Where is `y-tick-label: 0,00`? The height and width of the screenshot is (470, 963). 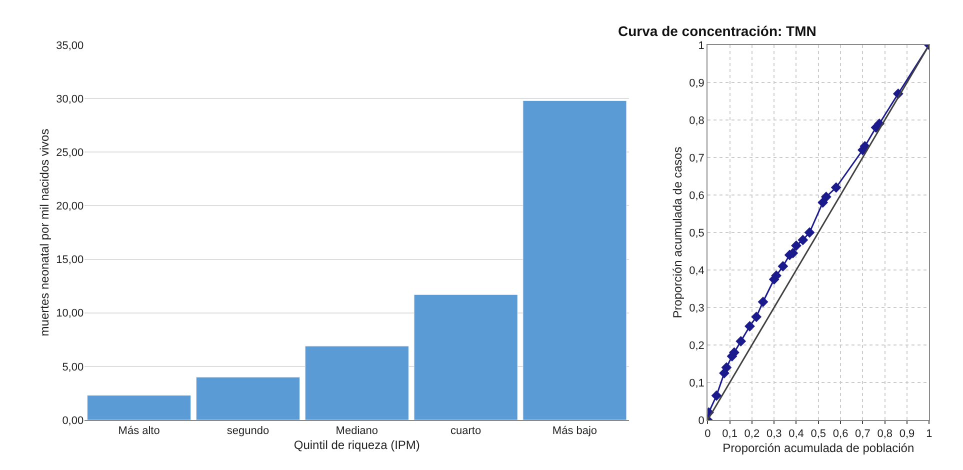
y-tick-label: 0,00 is located at coordinates (73, 420).